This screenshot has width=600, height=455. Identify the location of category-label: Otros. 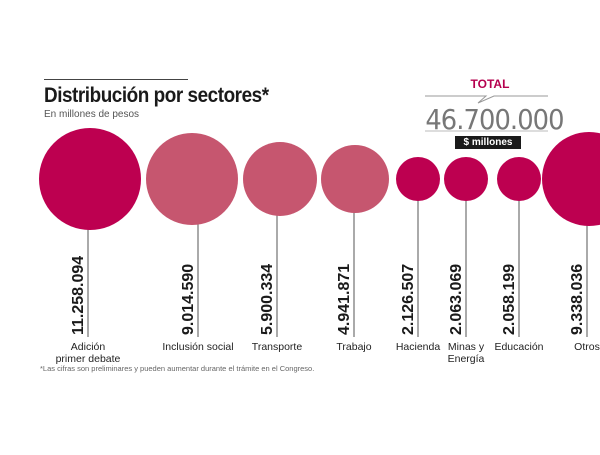
(587, 347).